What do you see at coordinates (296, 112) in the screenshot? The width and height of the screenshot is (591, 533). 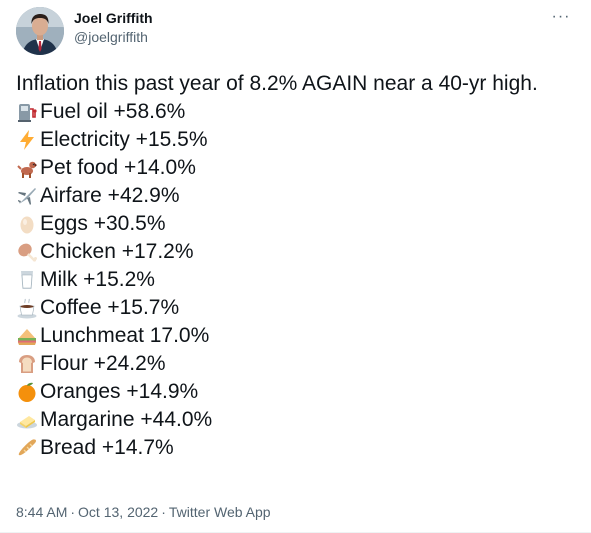 I see `list-item: Fuel oil +58.6%` at bounding box center [296, 112].